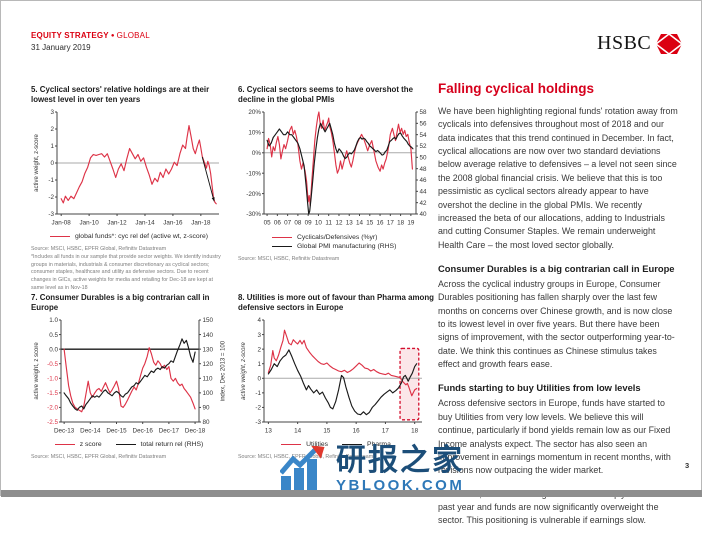 This screenshot has height=538, width=702. Describe the element at coordinates (370, 223) in the screenshot. I see `svg-text: 15` at that location.